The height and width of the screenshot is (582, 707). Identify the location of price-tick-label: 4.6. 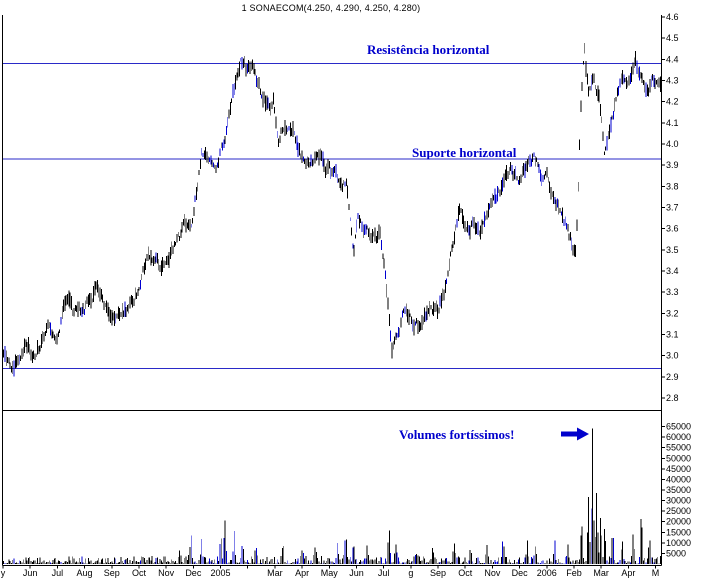
(672, 17).